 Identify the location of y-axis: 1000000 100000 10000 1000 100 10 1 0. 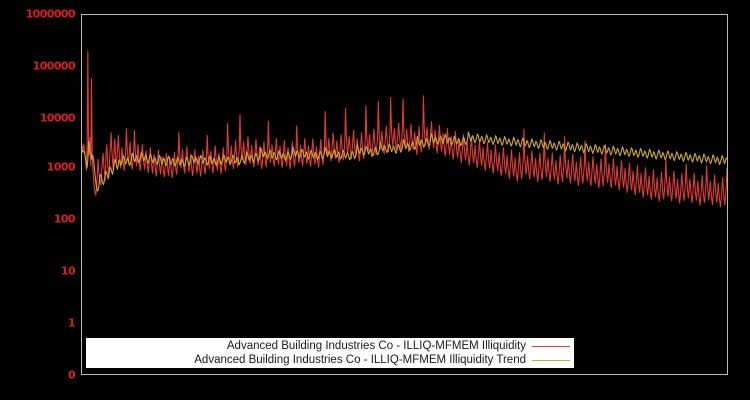
(39, 200).